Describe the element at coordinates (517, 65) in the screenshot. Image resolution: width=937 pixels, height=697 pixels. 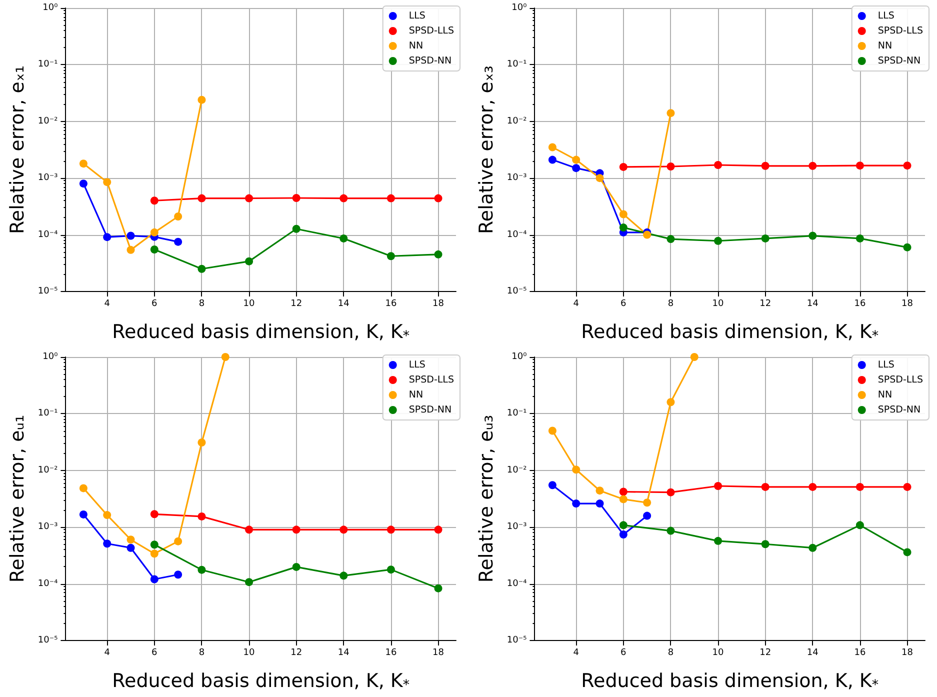
I see `y-tick-label: 10⁻¹` at that location.